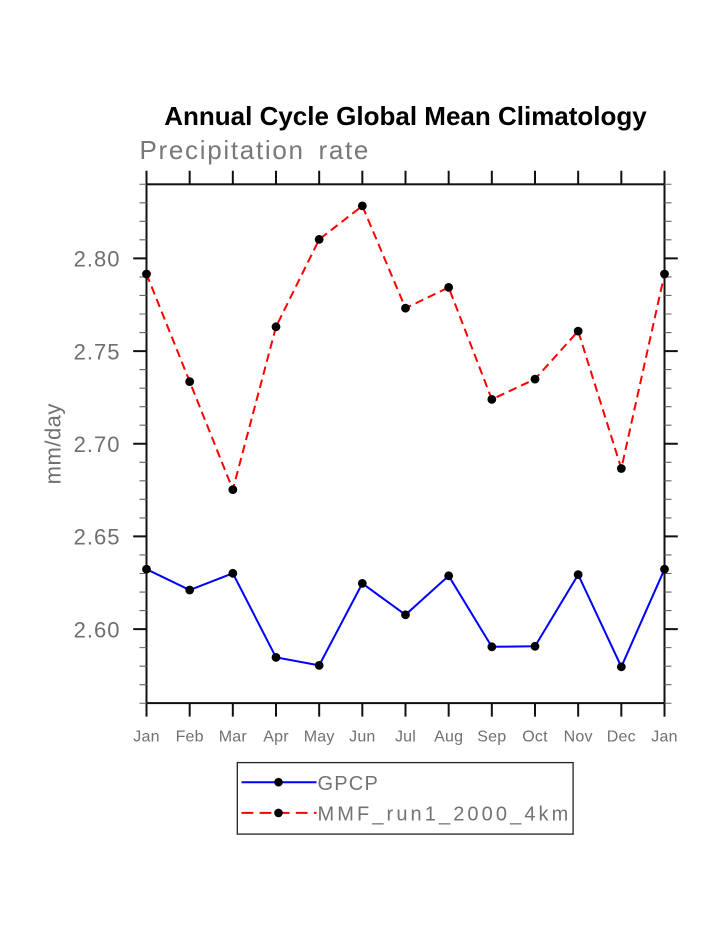 The height and width of the screenshot is (935, 723). Describe the element at coordinates (190, 737) in the screenshot. I see `svg-text: Feb` at that location.